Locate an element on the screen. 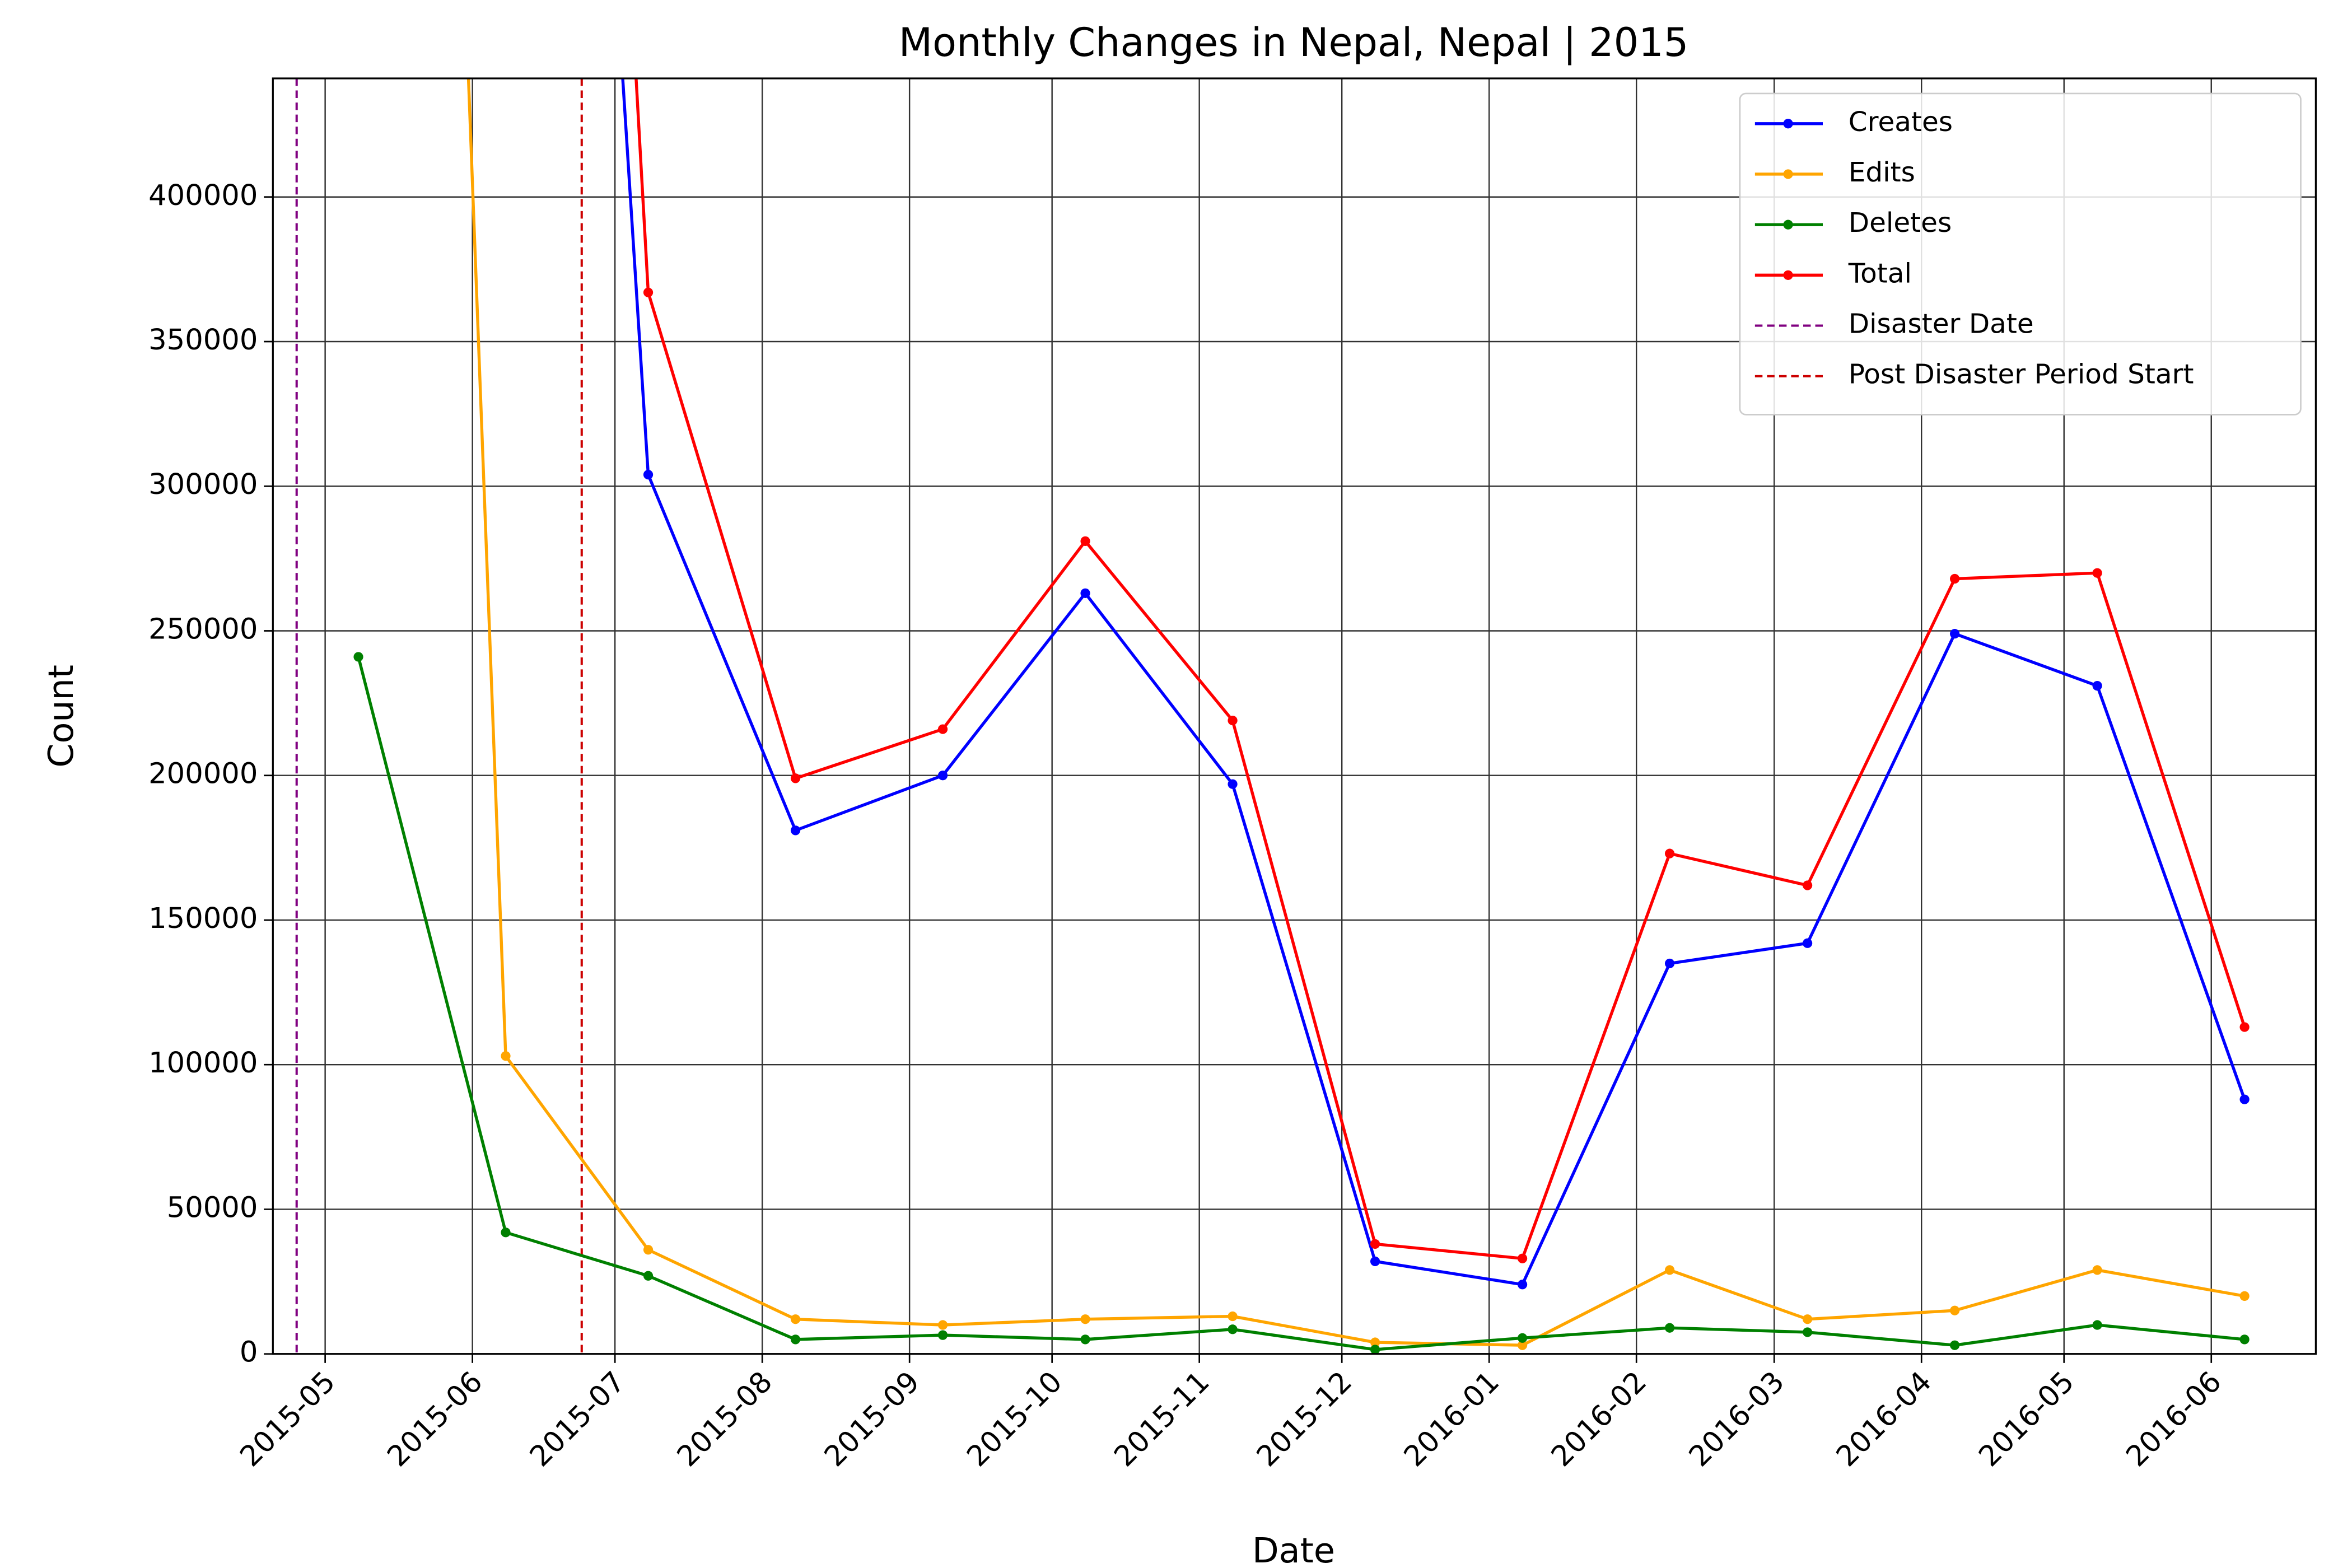 The height and width of the screenshot is (1568, 2352). x-tick-label: 2015-08 is located at coordinates (725, 1419).